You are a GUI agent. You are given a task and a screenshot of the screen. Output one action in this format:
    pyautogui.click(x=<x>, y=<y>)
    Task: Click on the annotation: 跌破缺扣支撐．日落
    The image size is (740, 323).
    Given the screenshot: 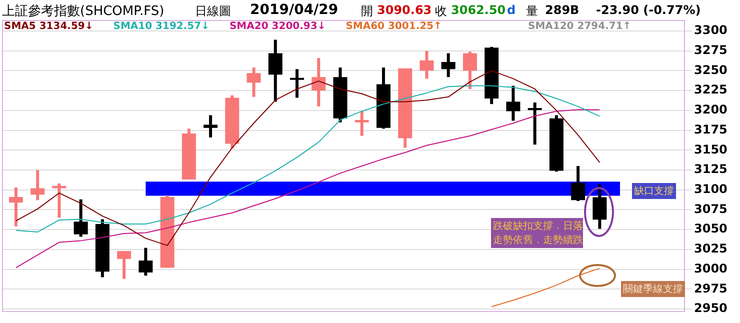 What is the action you would take?
    pyautogui.click(x=537, y=226)
    